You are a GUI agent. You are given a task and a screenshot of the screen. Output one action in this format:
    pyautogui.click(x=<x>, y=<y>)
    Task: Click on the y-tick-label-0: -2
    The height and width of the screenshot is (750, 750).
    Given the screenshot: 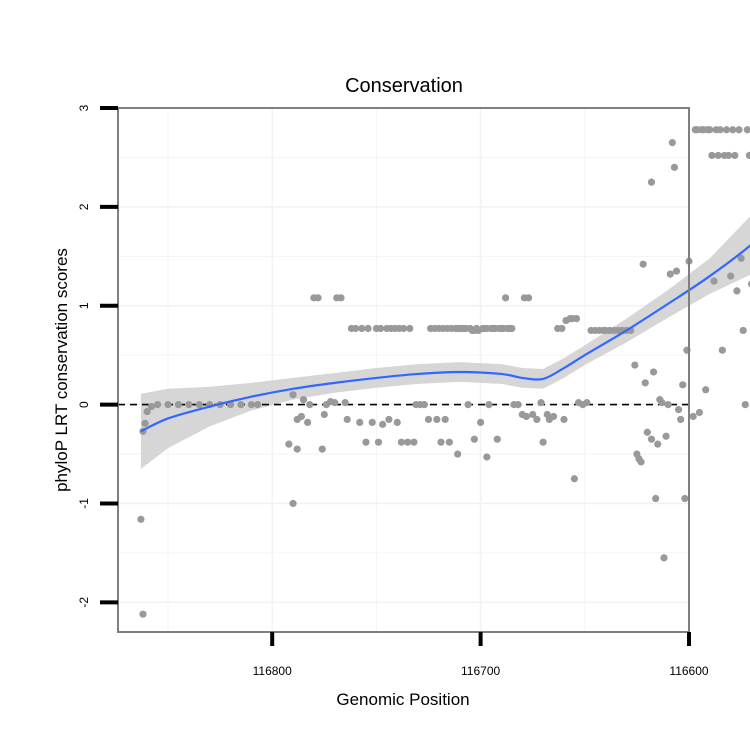 What is the action you would take?
    pyautogui.click(x=84, y=602)
    